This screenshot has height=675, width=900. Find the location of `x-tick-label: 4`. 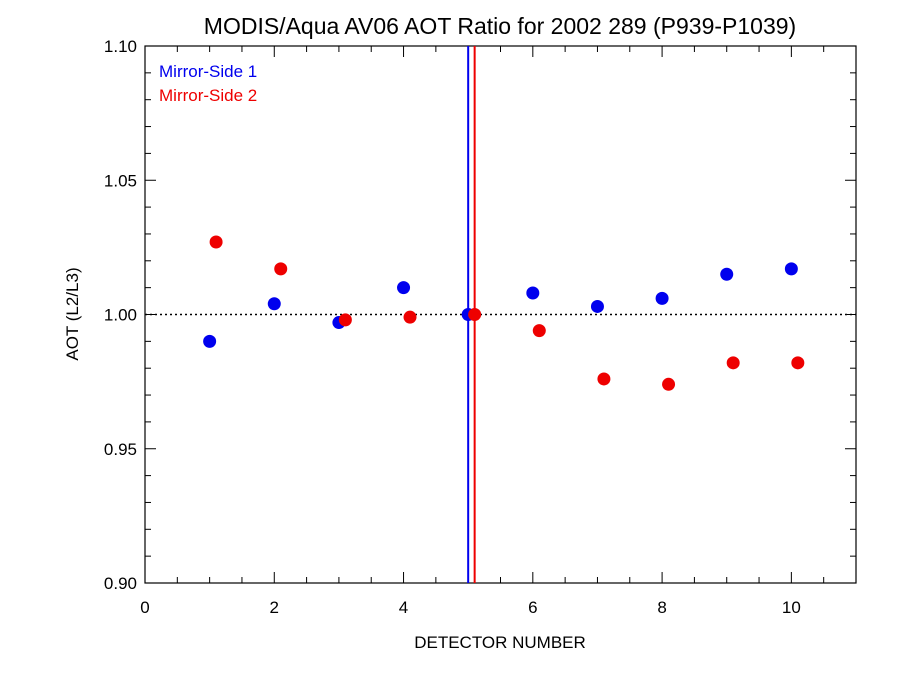

x-tick-label: 4 is located at coordinates (403, 607).